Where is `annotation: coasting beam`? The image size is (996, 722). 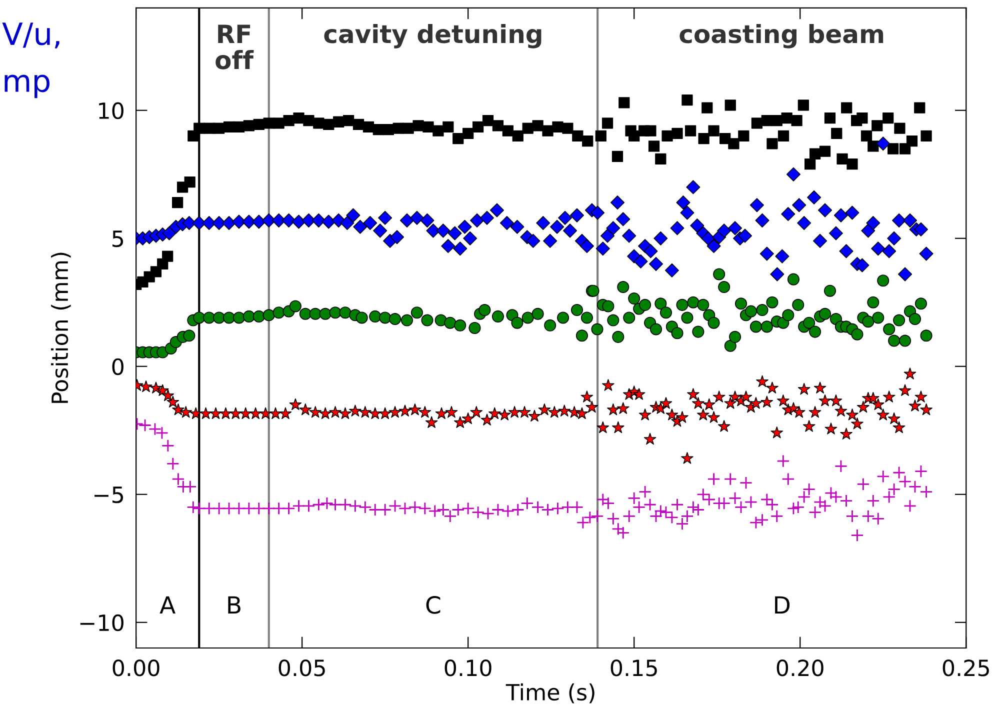
annotation: coasting beam is located at coordinates (782, 36).